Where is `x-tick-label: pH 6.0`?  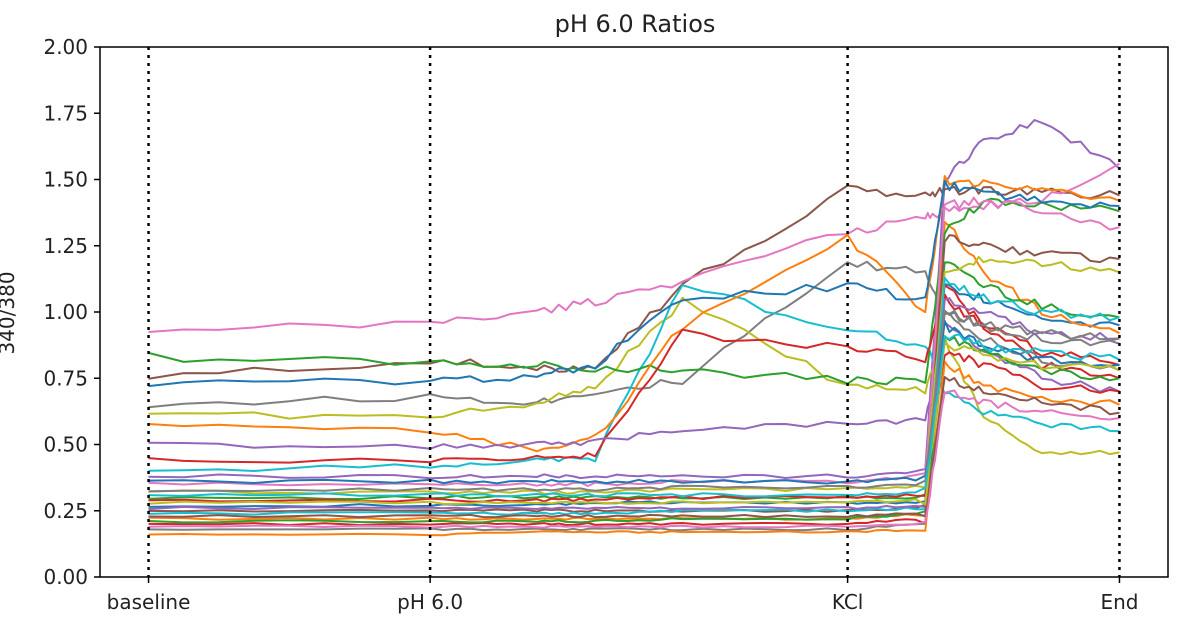 x-tick-label: pH 6.0 is located at coordinates (430, 602).